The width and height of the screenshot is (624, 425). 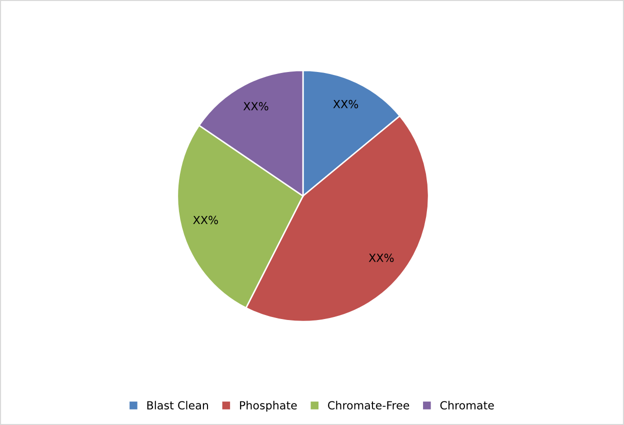 What do you see at coordinates (177, 405) in the screenshot?
I see `legend-label: Blast Clean` at bounding box center [177, 405].